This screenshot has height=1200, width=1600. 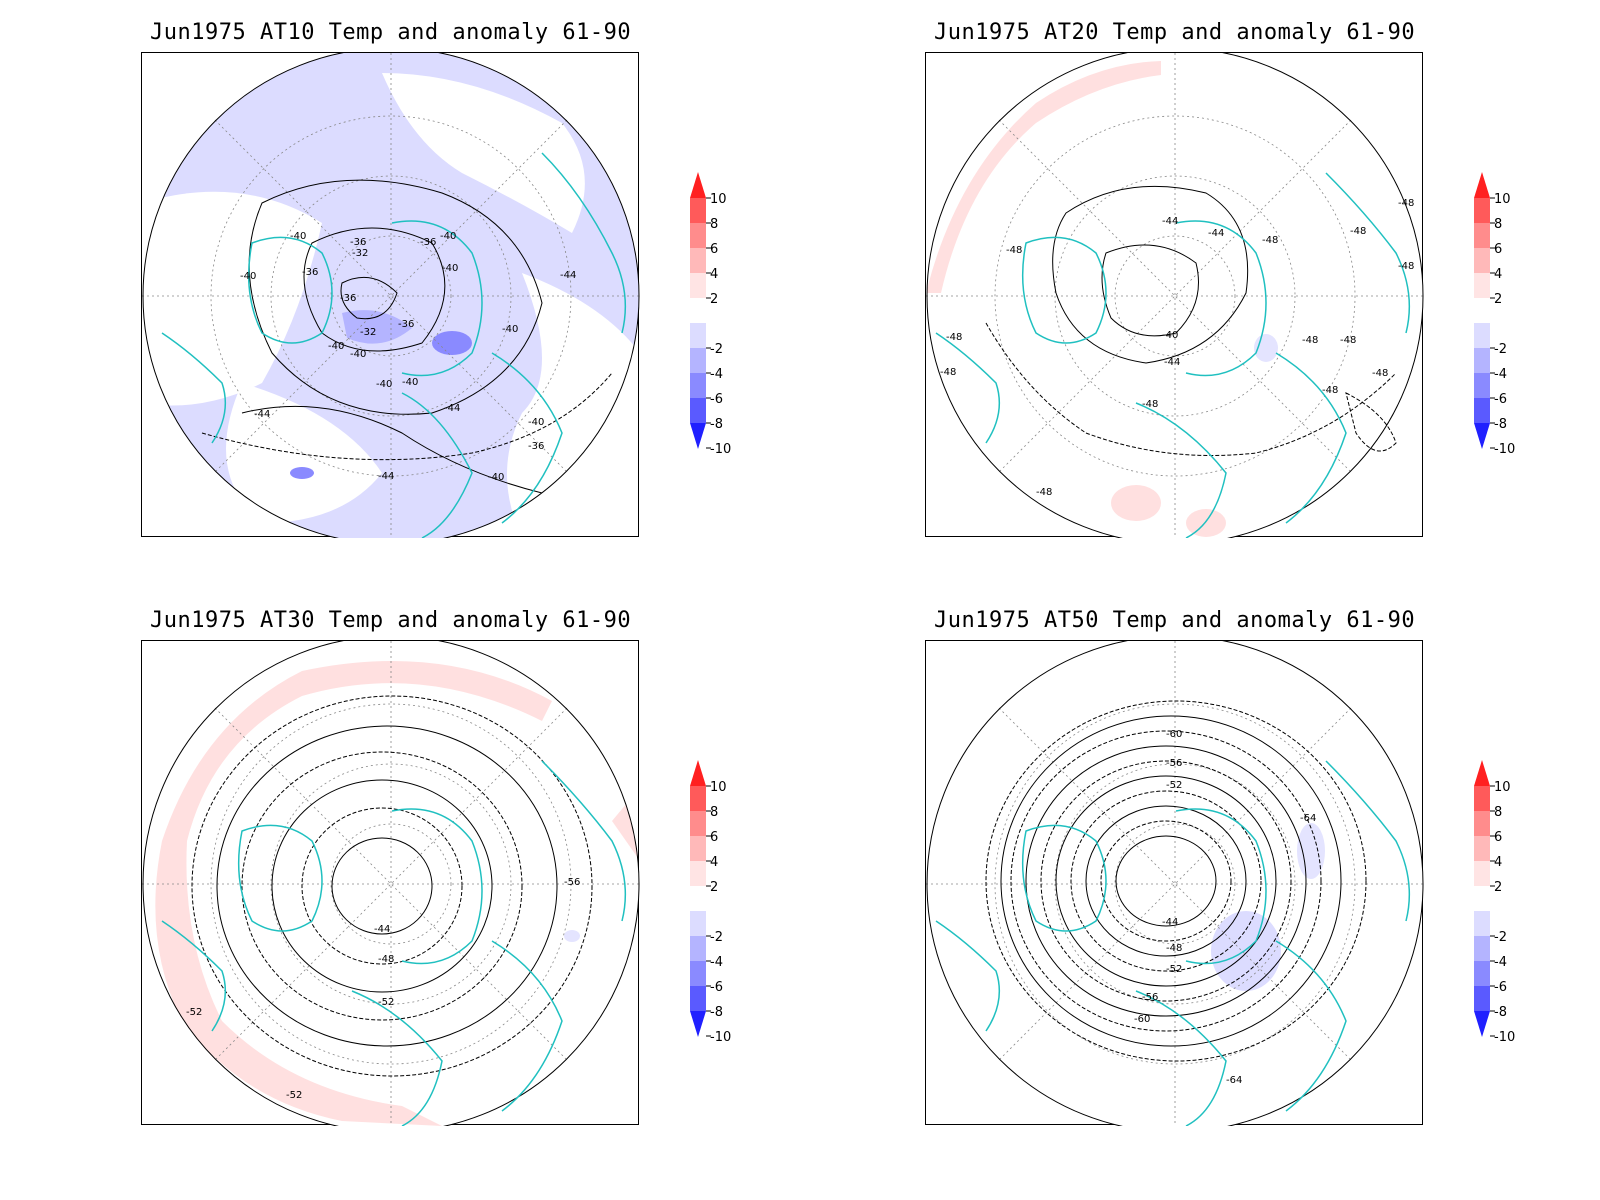 What do you see at coordinates (1175, 32) in the screenshot?
I see `panel-title-at20: Jun1975 AT20 Temp and anomaly 61-90` at bounding box center [1175, 32].